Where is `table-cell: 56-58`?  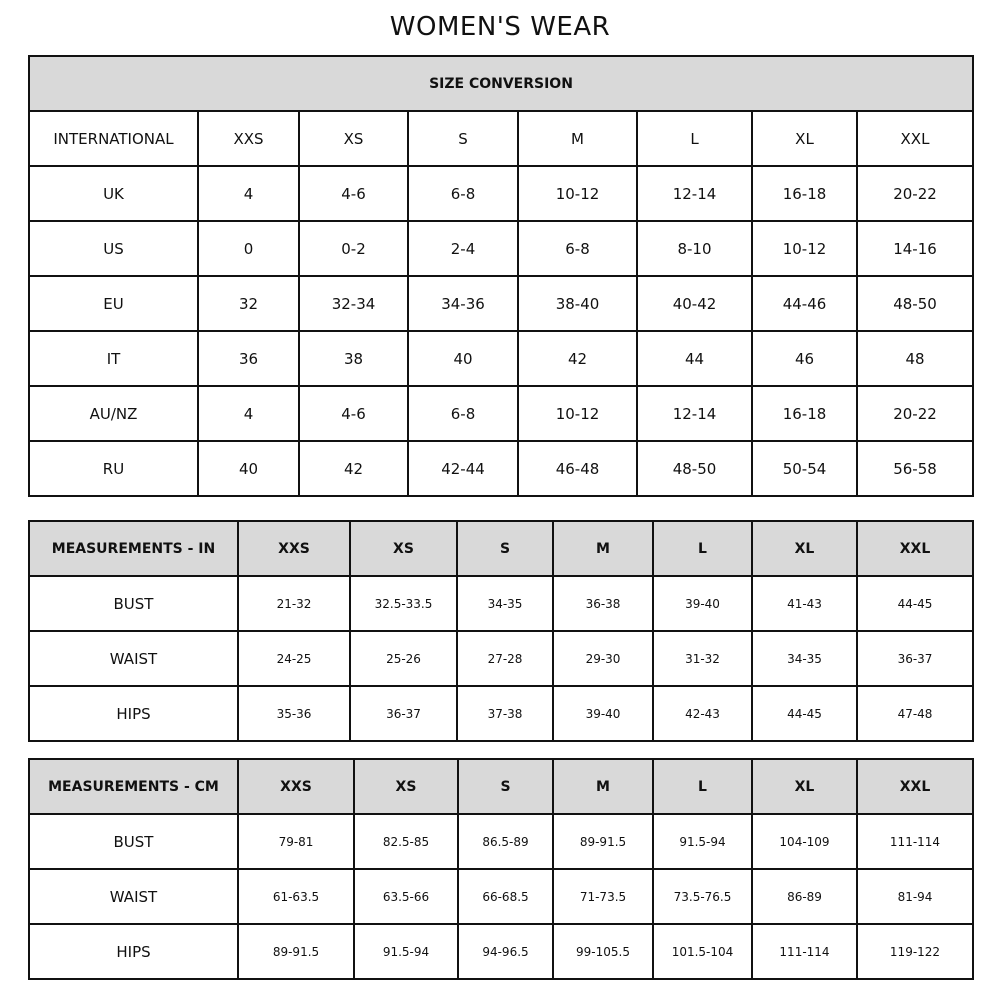
table-cell: 56-58 is located at coordinates (915, 468).